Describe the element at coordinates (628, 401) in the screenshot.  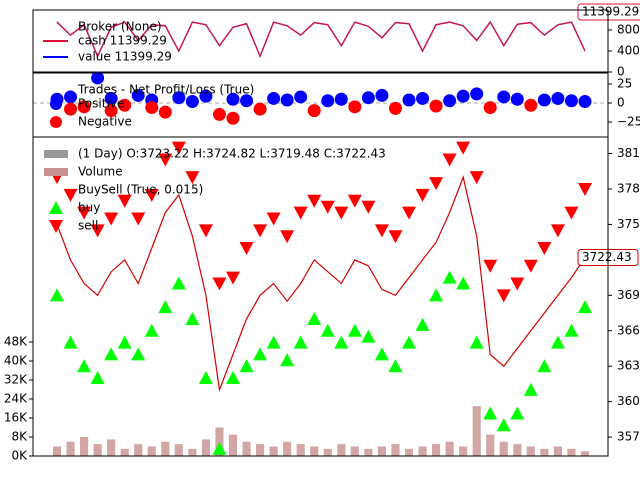
I see `y-tick-label: 3600` at that location.